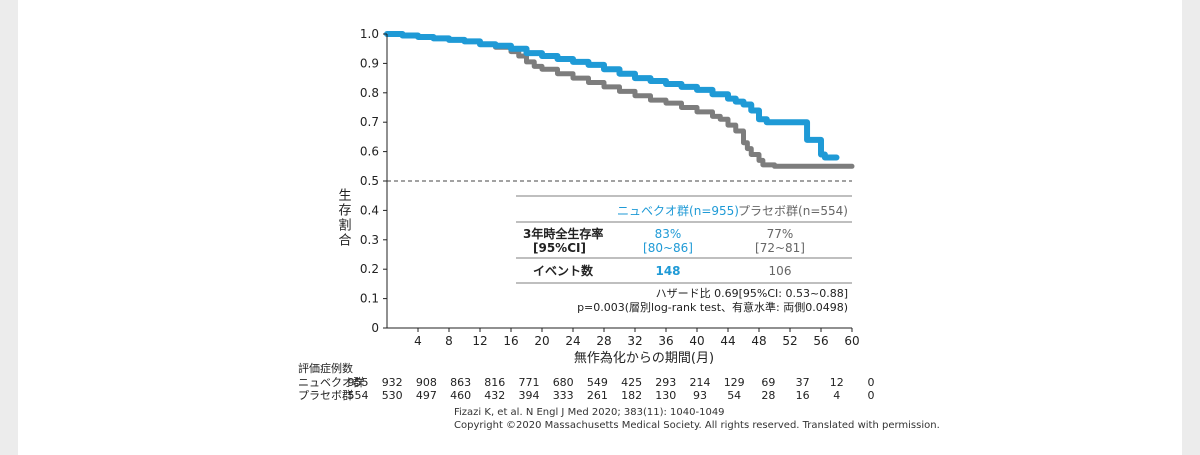 Image resolution: width=1200 pixels, height=455 pixels. Describe the element at coordinates (529, 395) in the screenshot. I see `risk-count: 394` at that location.